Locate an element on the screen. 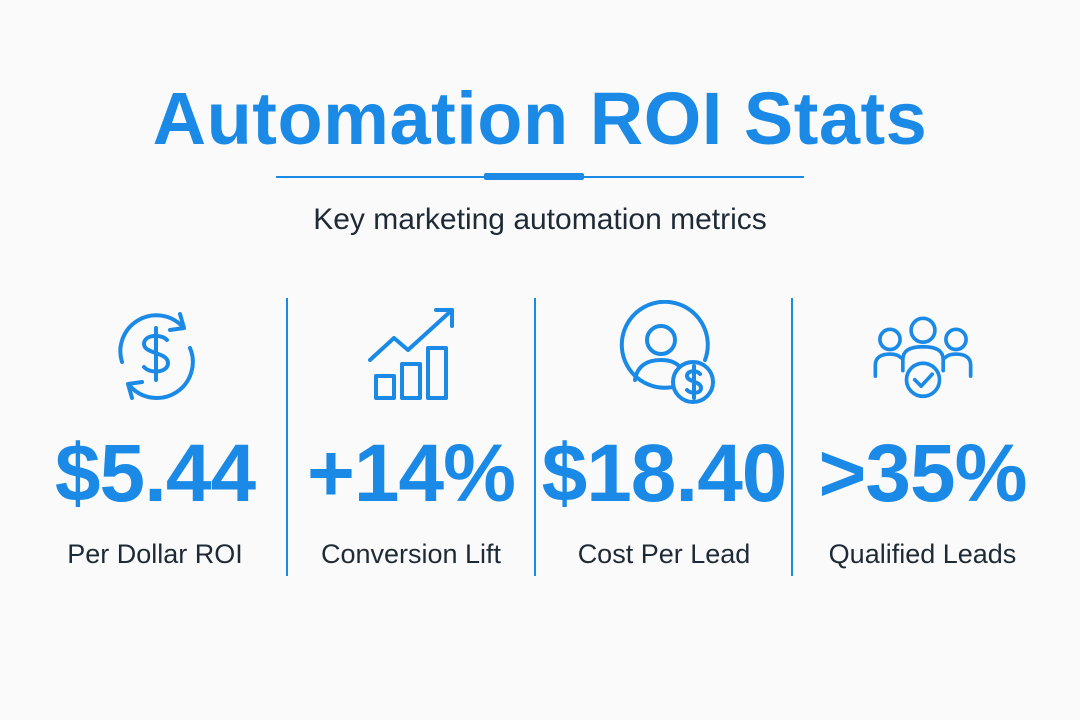  stat-per-dollar-roi: $5.44 Per Dollar ROI is located at coordinates (155, 440).